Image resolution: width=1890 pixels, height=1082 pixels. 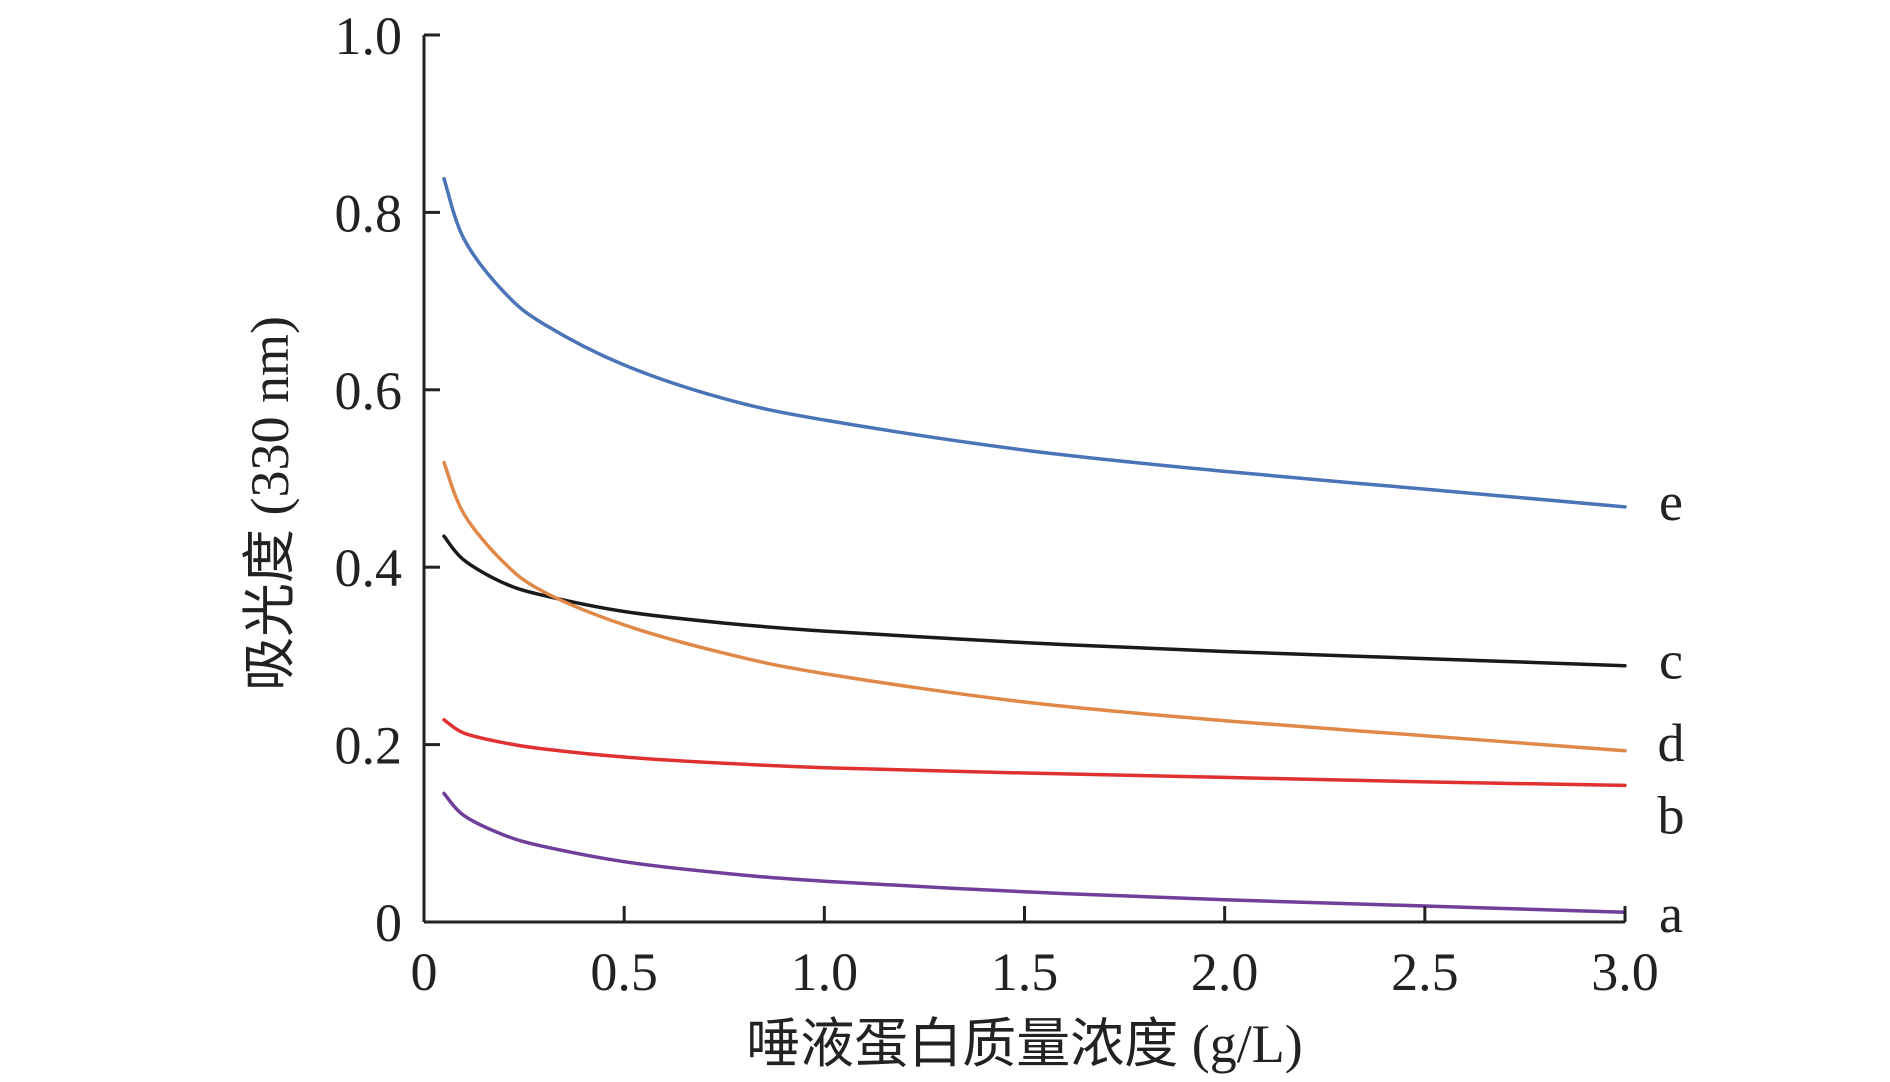 What do you see at coordinates (369, 36) in the screenshot?
I see `y-tick-label: 1.0` at bounding box center [369, 36].